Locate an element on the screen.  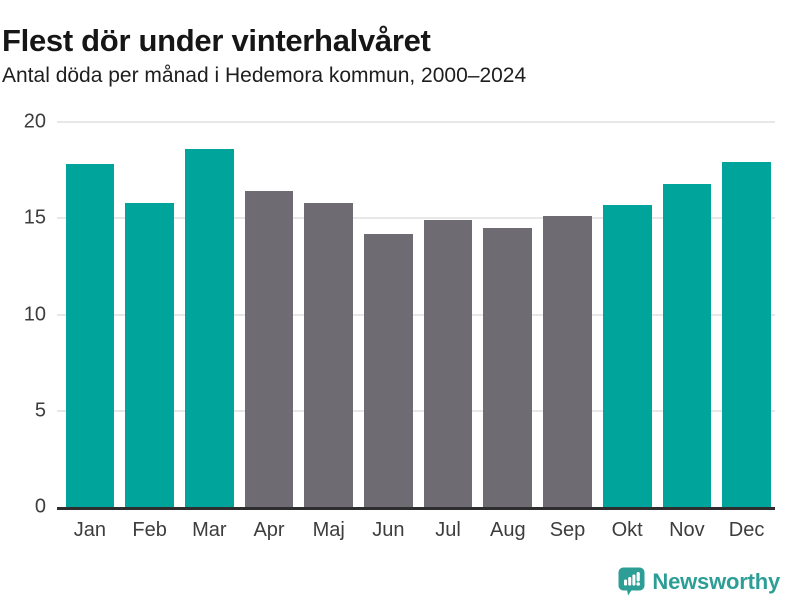
bar-jul is located at coordinates (448, 363).